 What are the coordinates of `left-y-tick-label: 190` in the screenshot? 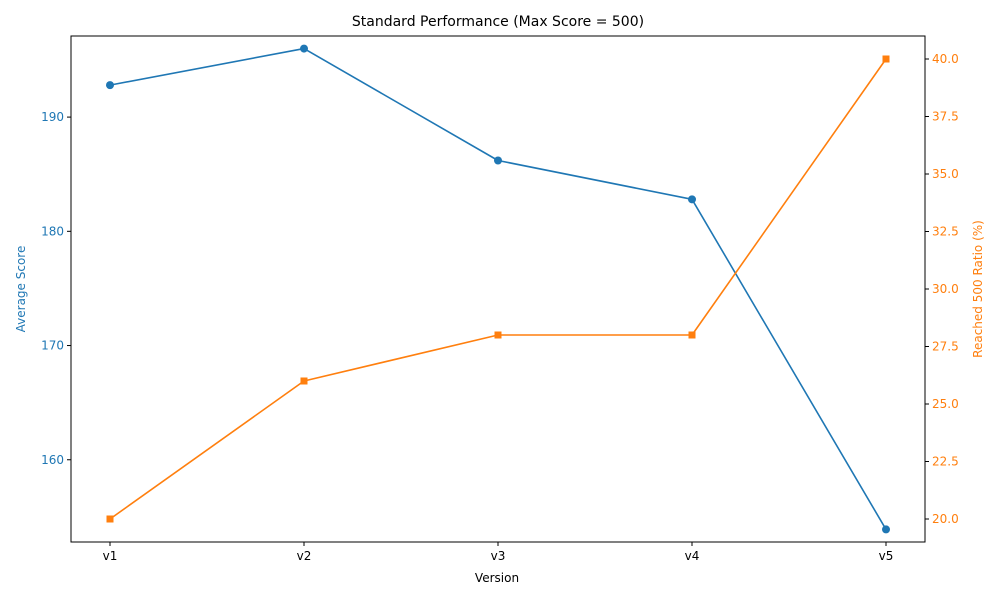 It's located at (52, 117).